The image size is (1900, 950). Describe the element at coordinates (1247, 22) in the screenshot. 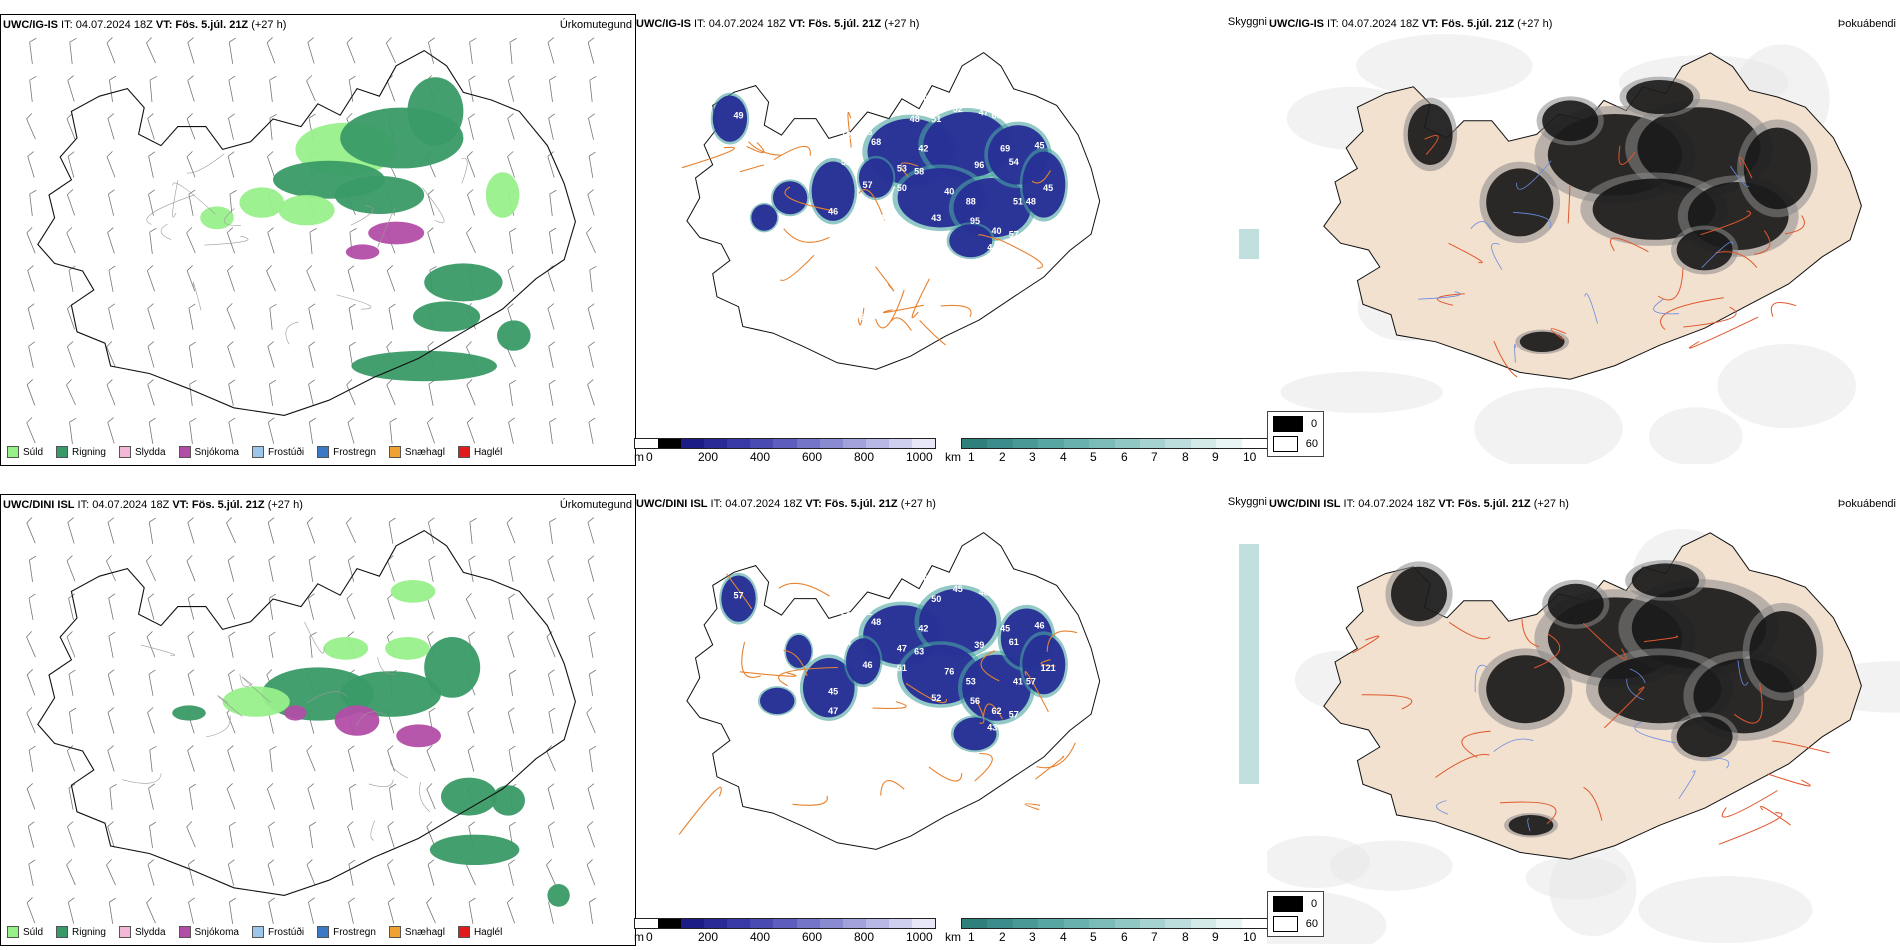

I see `visibility-label: Skyggni` at that location.